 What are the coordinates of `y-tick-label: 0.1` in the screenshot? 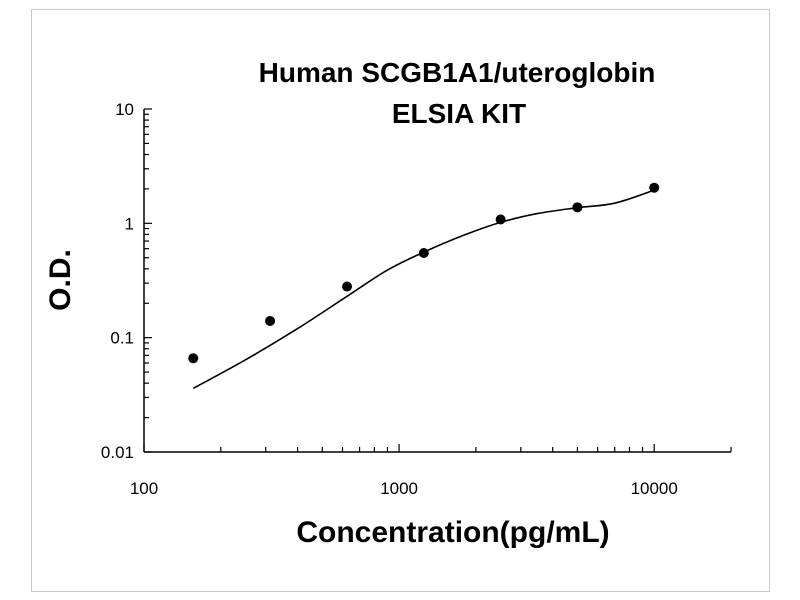 It's located at (122, 338).